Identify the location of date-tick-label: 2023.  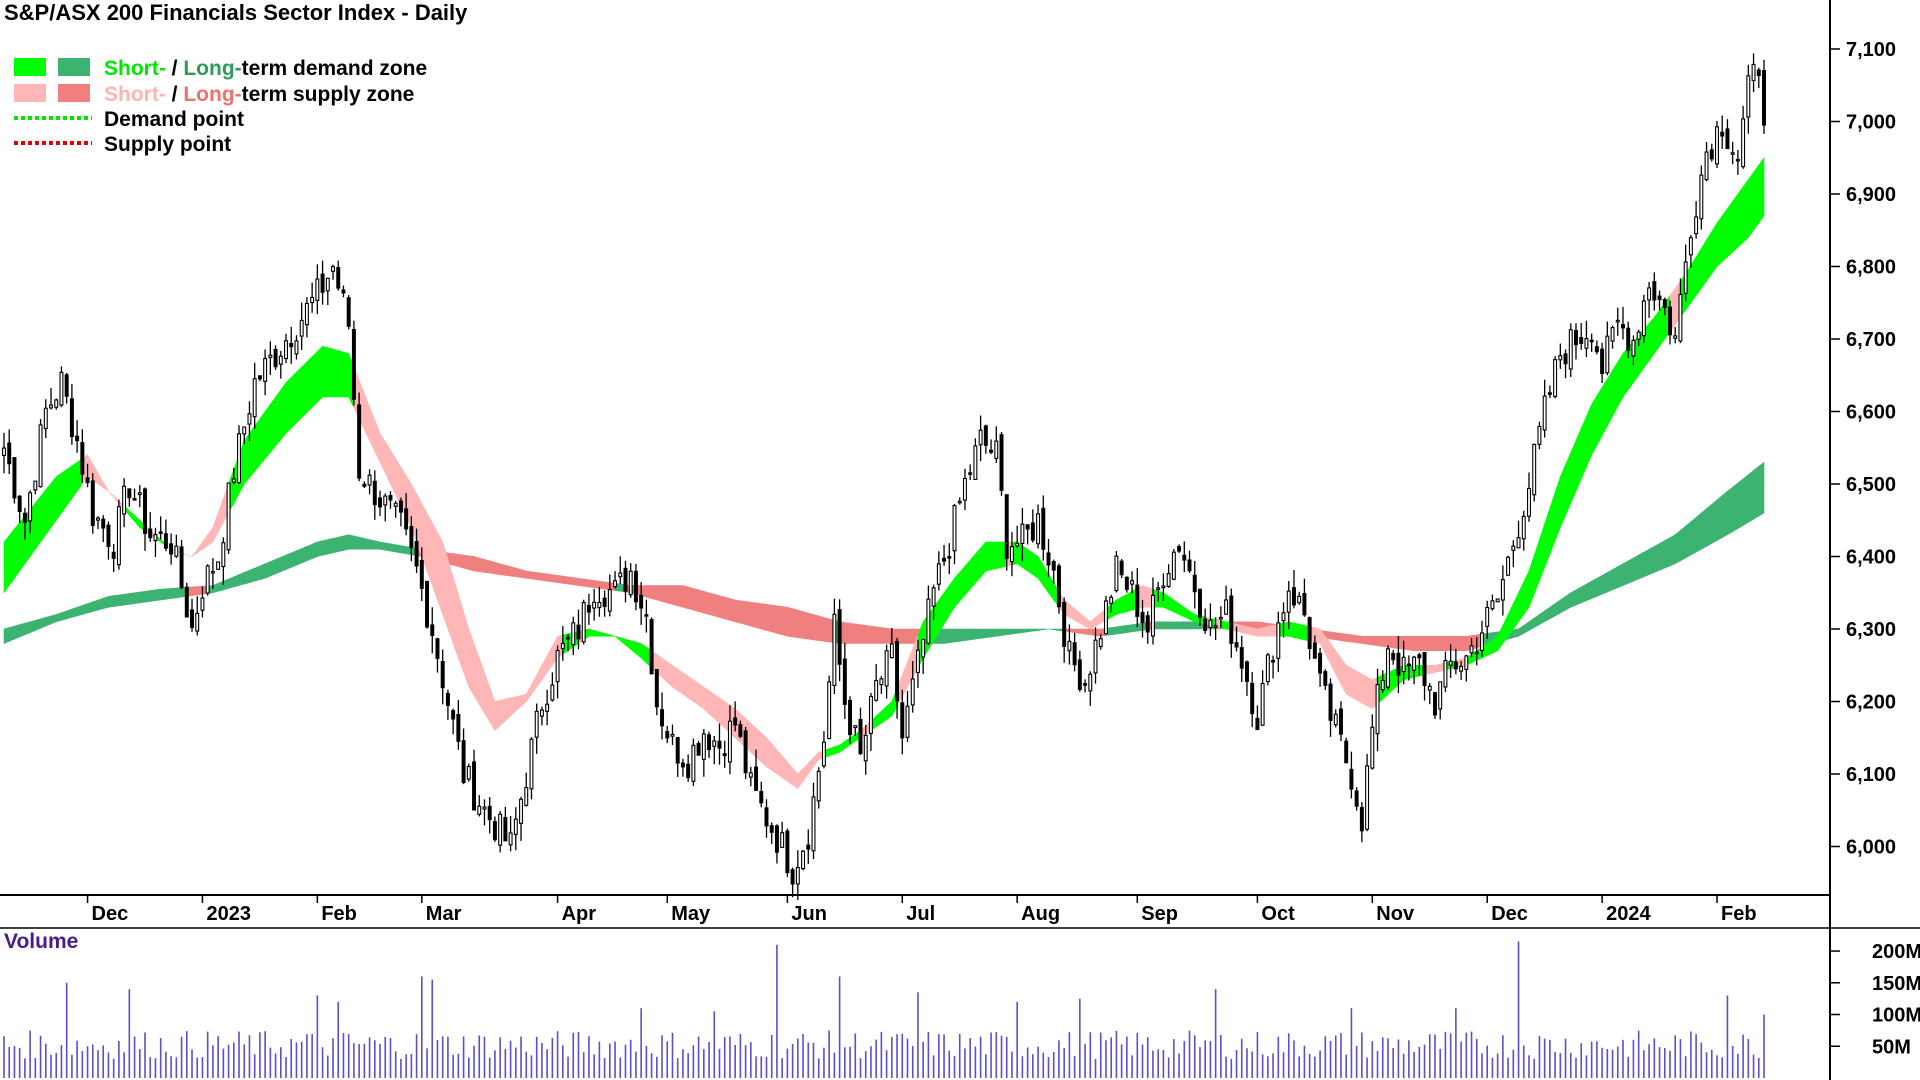
(228, 914).